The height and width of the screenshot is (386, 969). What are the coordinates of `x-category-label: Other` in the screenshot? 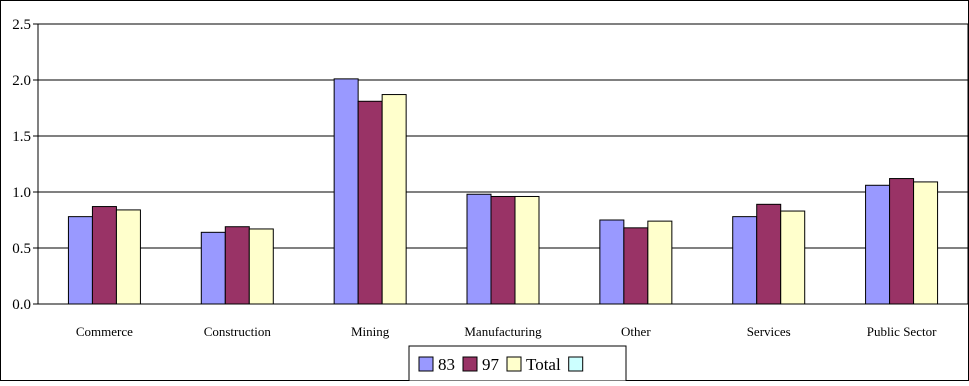 It's located at (636, 331).